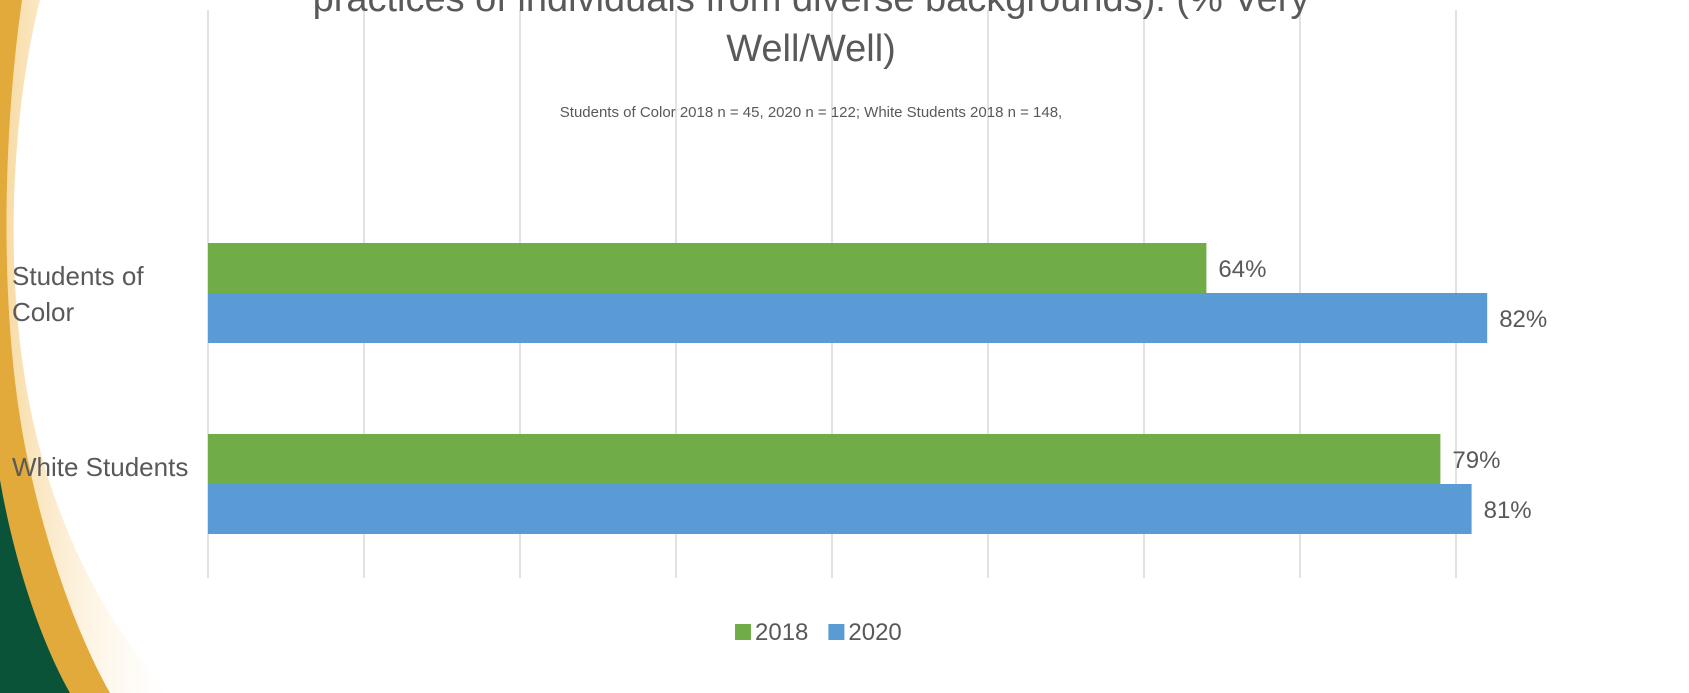  Describe the element at coordinates (874, 632) in the screenshot. I see `legend-label: 2020` at that location.